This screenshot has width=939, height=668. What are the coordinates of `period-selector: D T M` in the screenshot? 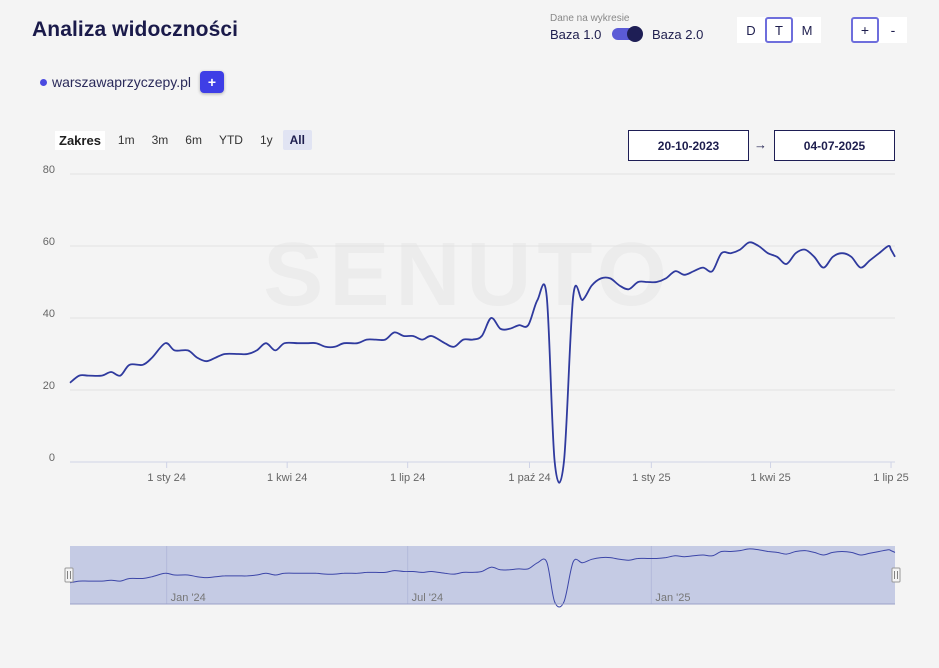 It's located at (779, 30).